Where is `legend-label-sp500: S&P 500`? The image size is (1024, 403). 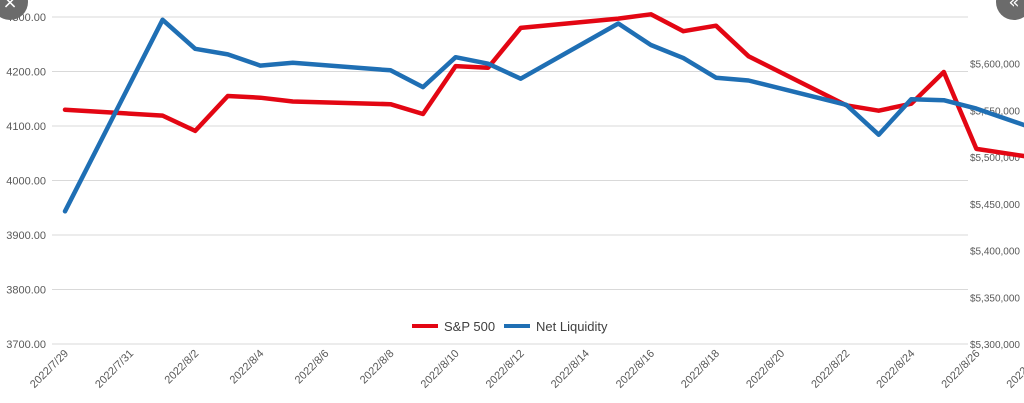 legend-label-sp500: S&P 500 is located at coordinates (469, 326).